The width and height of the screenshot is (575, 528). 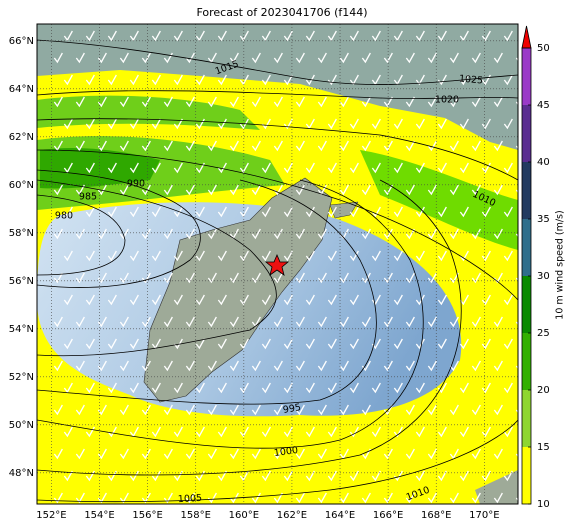 What do you see at coordinates (292, 515) in the screenshot?
I see `x-tick-label: 162°E` at bounding box center [292, 515].